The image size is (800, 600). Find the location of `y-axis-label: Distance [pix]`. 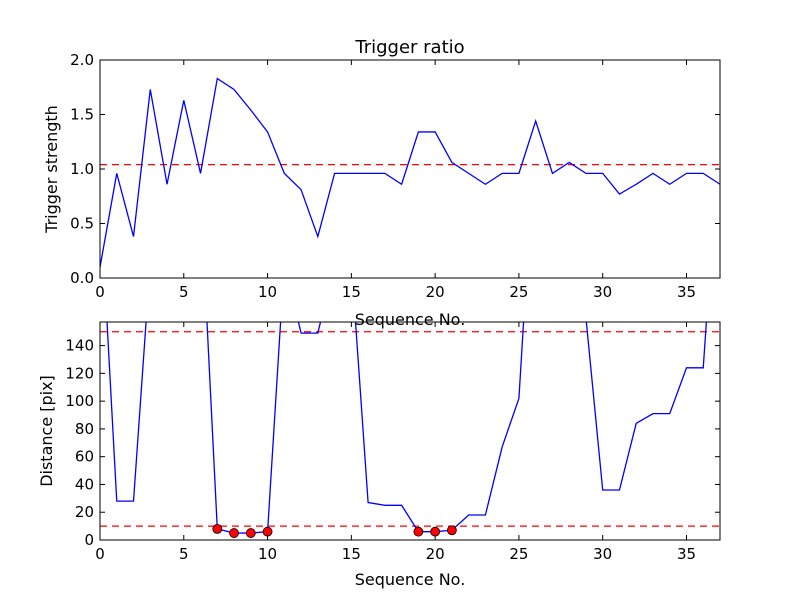

y-axis-label: Distance [pix] is located at coordinates (46, 431).